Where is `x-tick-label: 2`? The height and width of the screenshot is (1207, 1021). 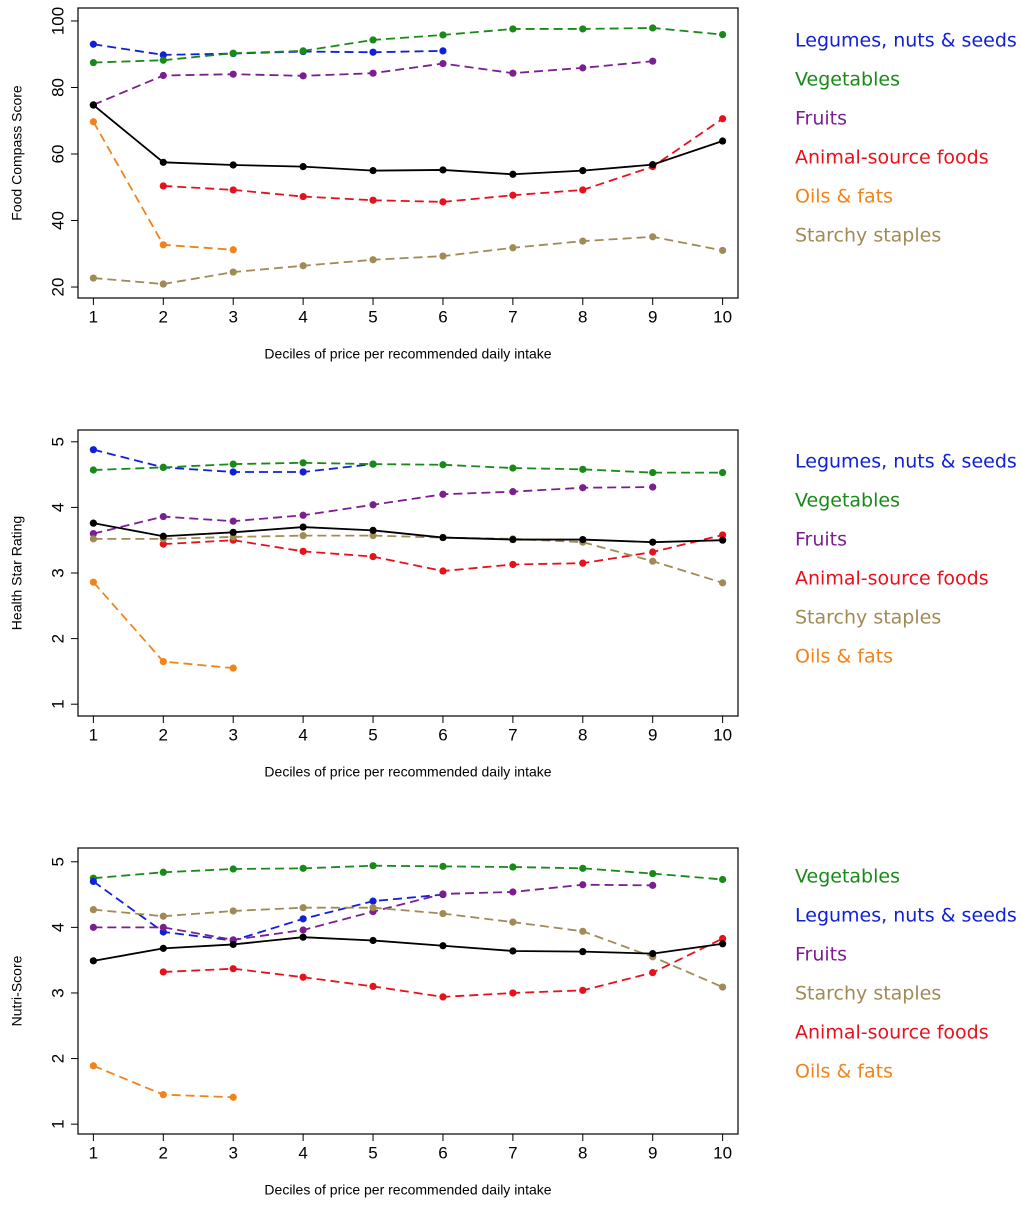 x-tick-label: 2 is located at coordinates (163, 734).